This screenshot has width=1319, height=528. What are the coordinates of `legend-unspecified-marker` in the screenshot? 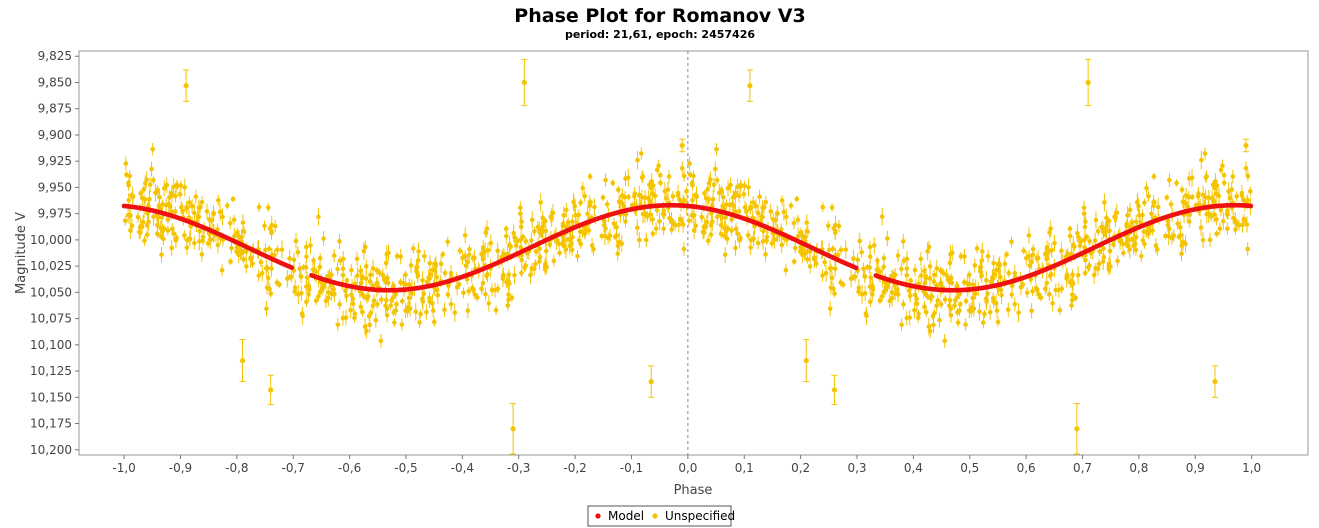 It's located at (655, 516).